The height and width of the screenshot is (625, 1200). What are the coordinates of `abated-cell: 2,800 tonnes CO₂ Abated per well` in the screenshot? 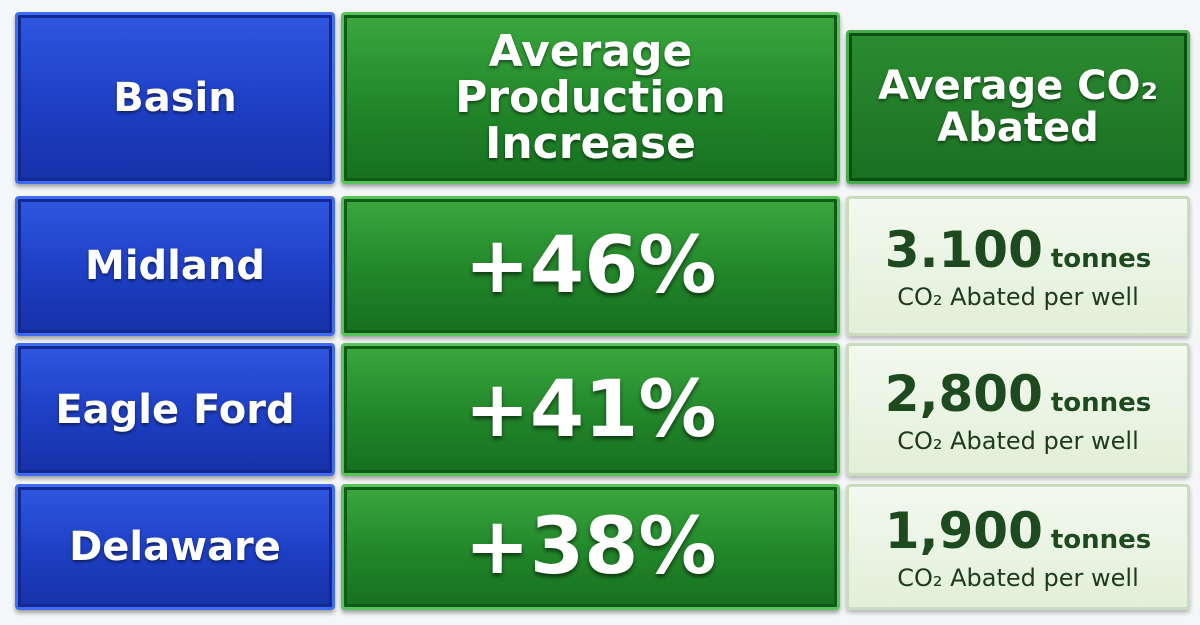 It's located at (1018, 409).